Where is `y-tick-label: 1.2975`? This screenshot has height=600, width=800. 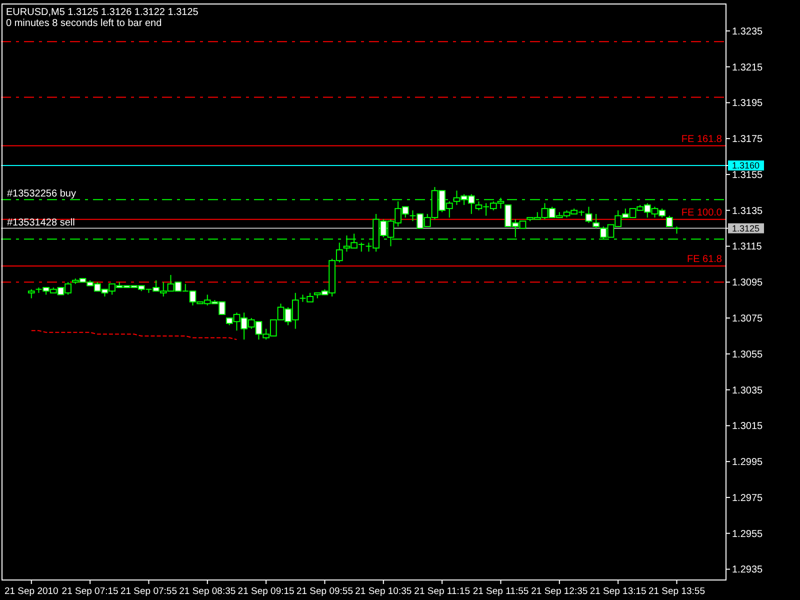 y-tick-label: 1.2975 is located at coordinates (748, 498).